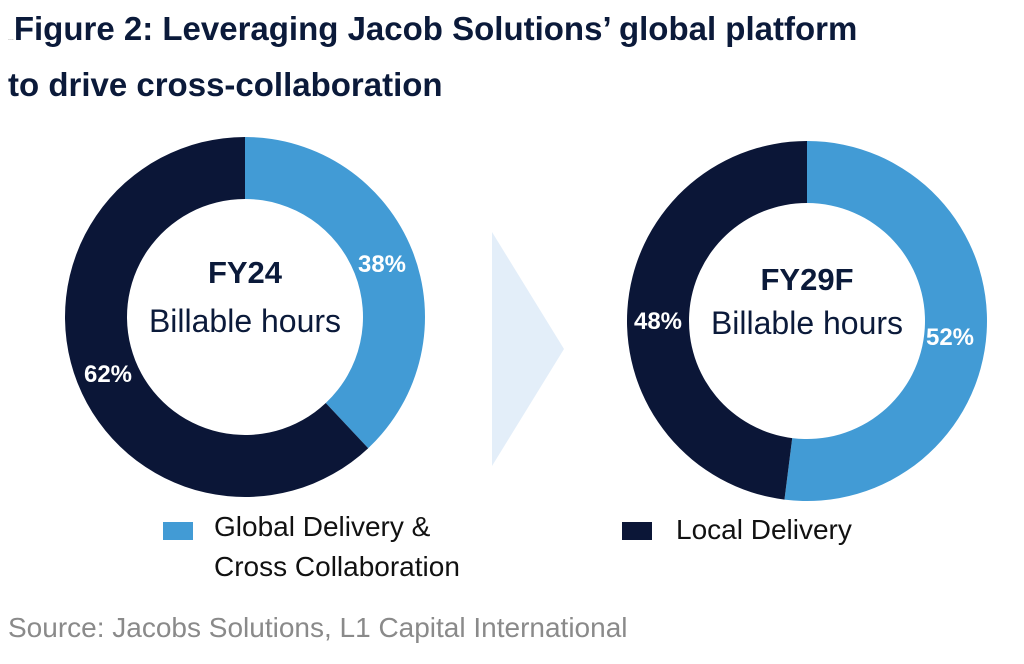 This screenshot has height=664, width=1024. I want to click on legend-swatch-global, so click(178, 531).